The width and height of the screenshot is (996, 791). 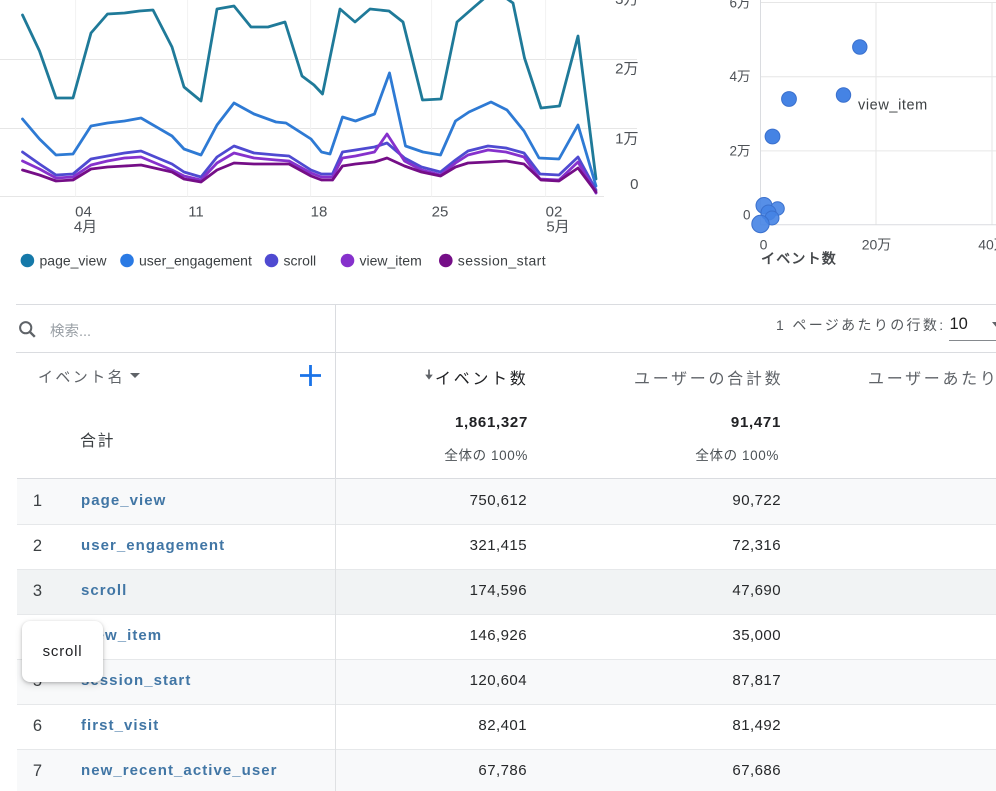 I want to click on svg-text: 4万, so click(x=739, y=76).